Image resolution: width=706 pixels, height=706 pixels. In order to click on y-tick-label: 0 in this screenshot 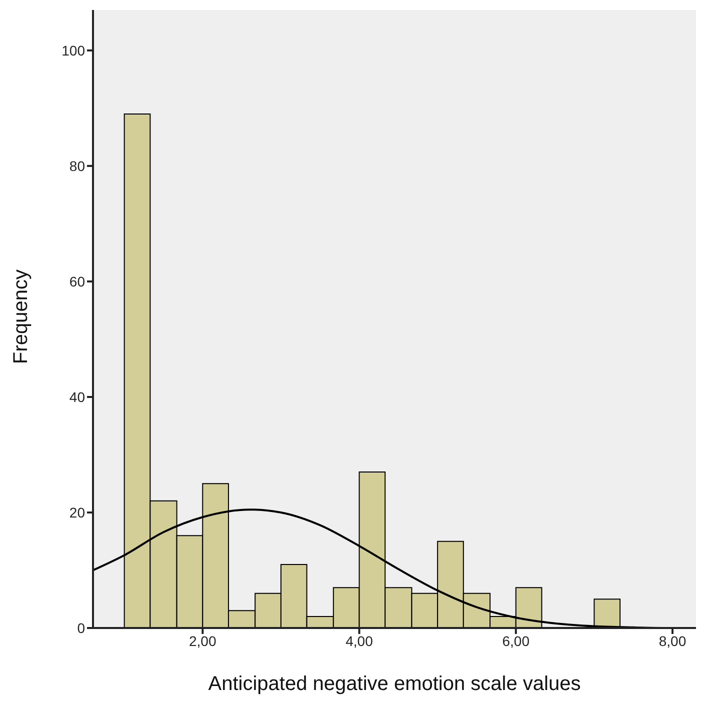, I will do `click(81, 628)`.